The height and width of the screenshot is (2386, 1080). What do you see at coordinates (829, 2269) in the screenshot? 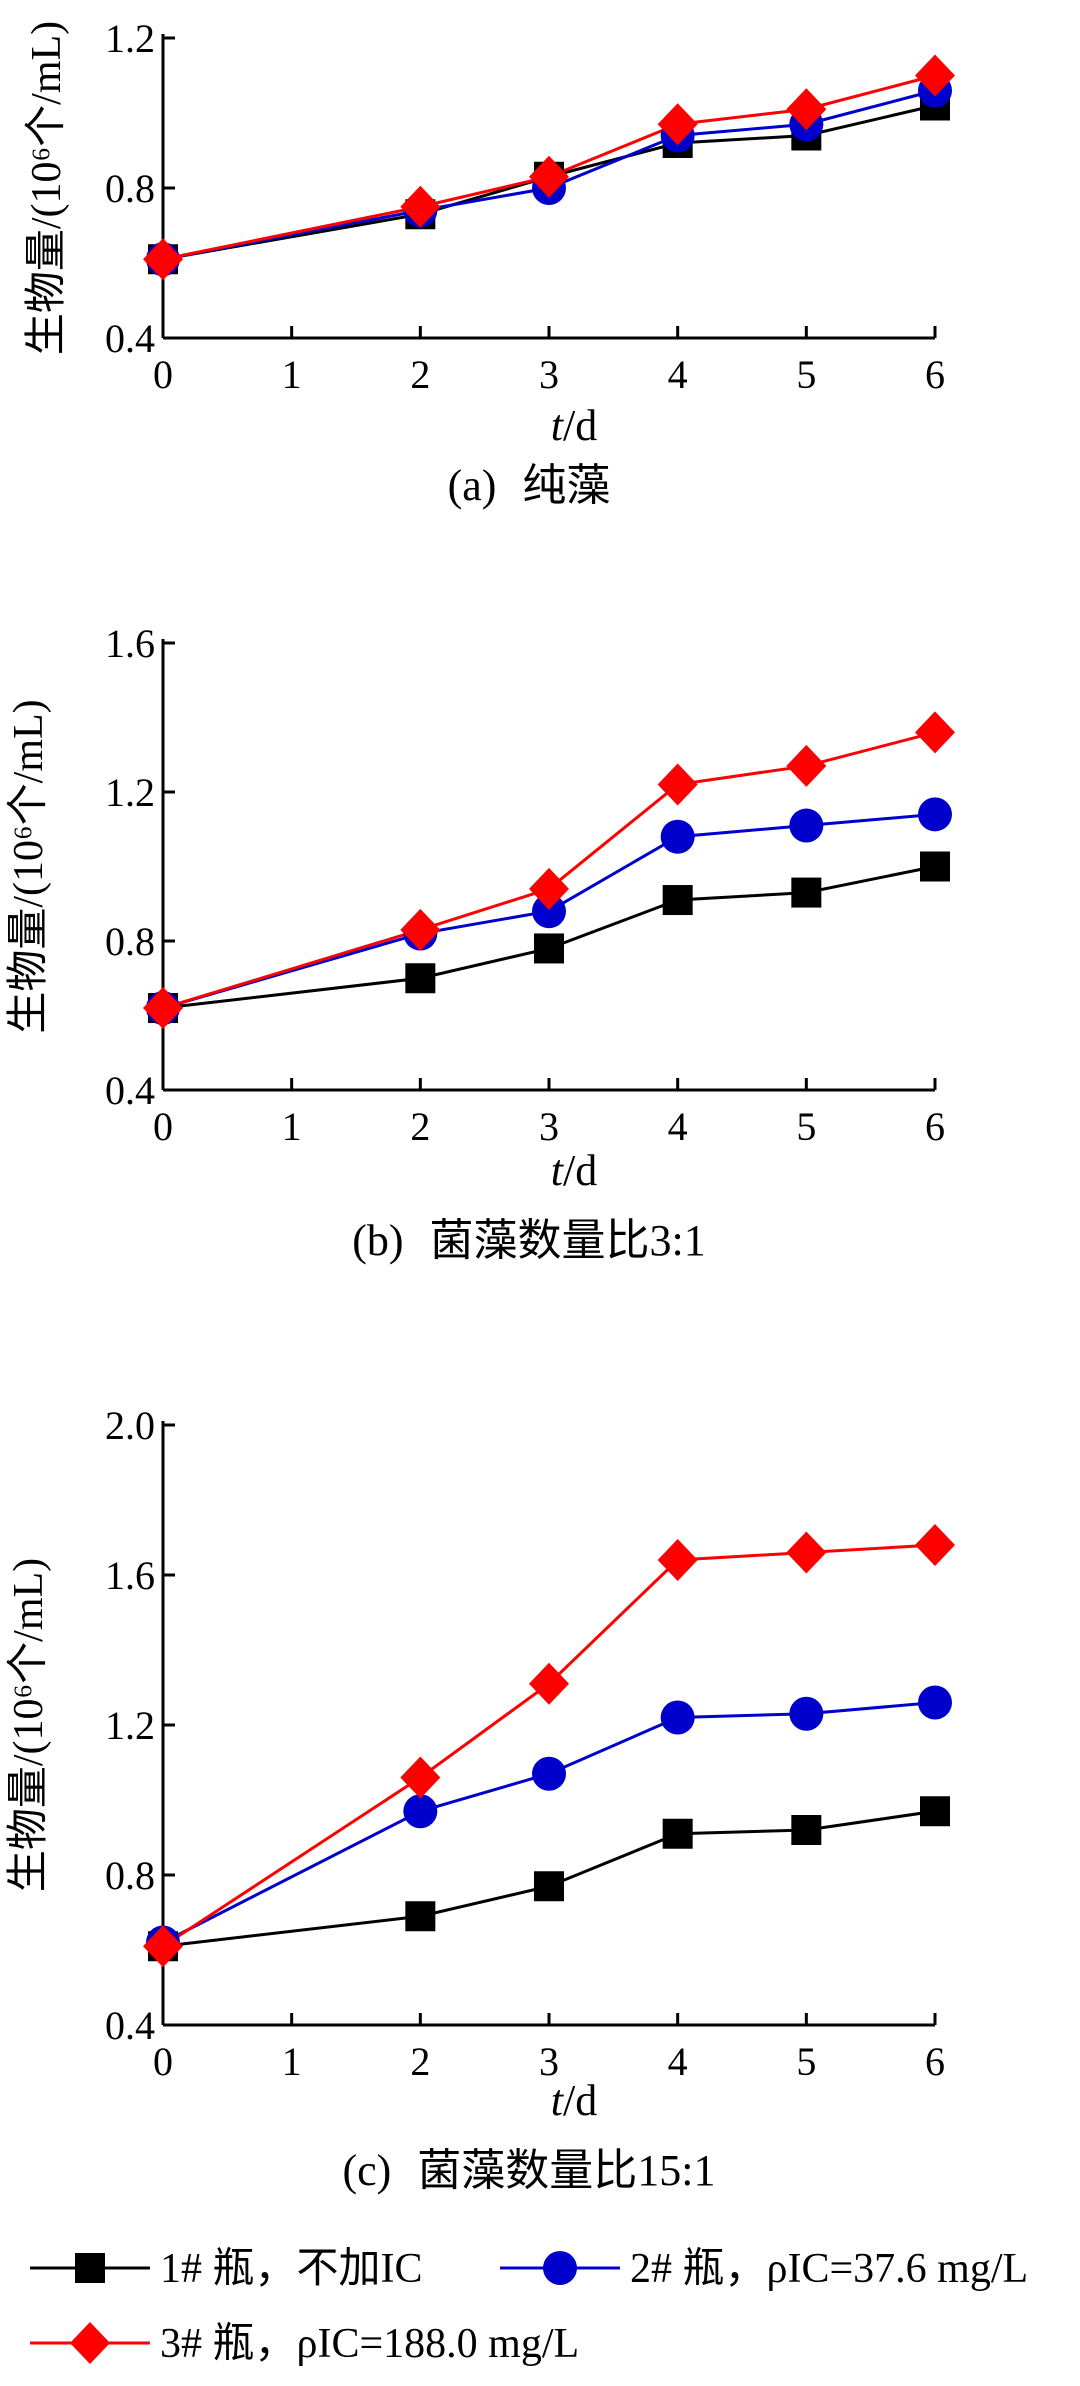
I see `legend-label: 2# 瓶，ρIC=37.6 mg/L` at bounding box center [829, 2269].